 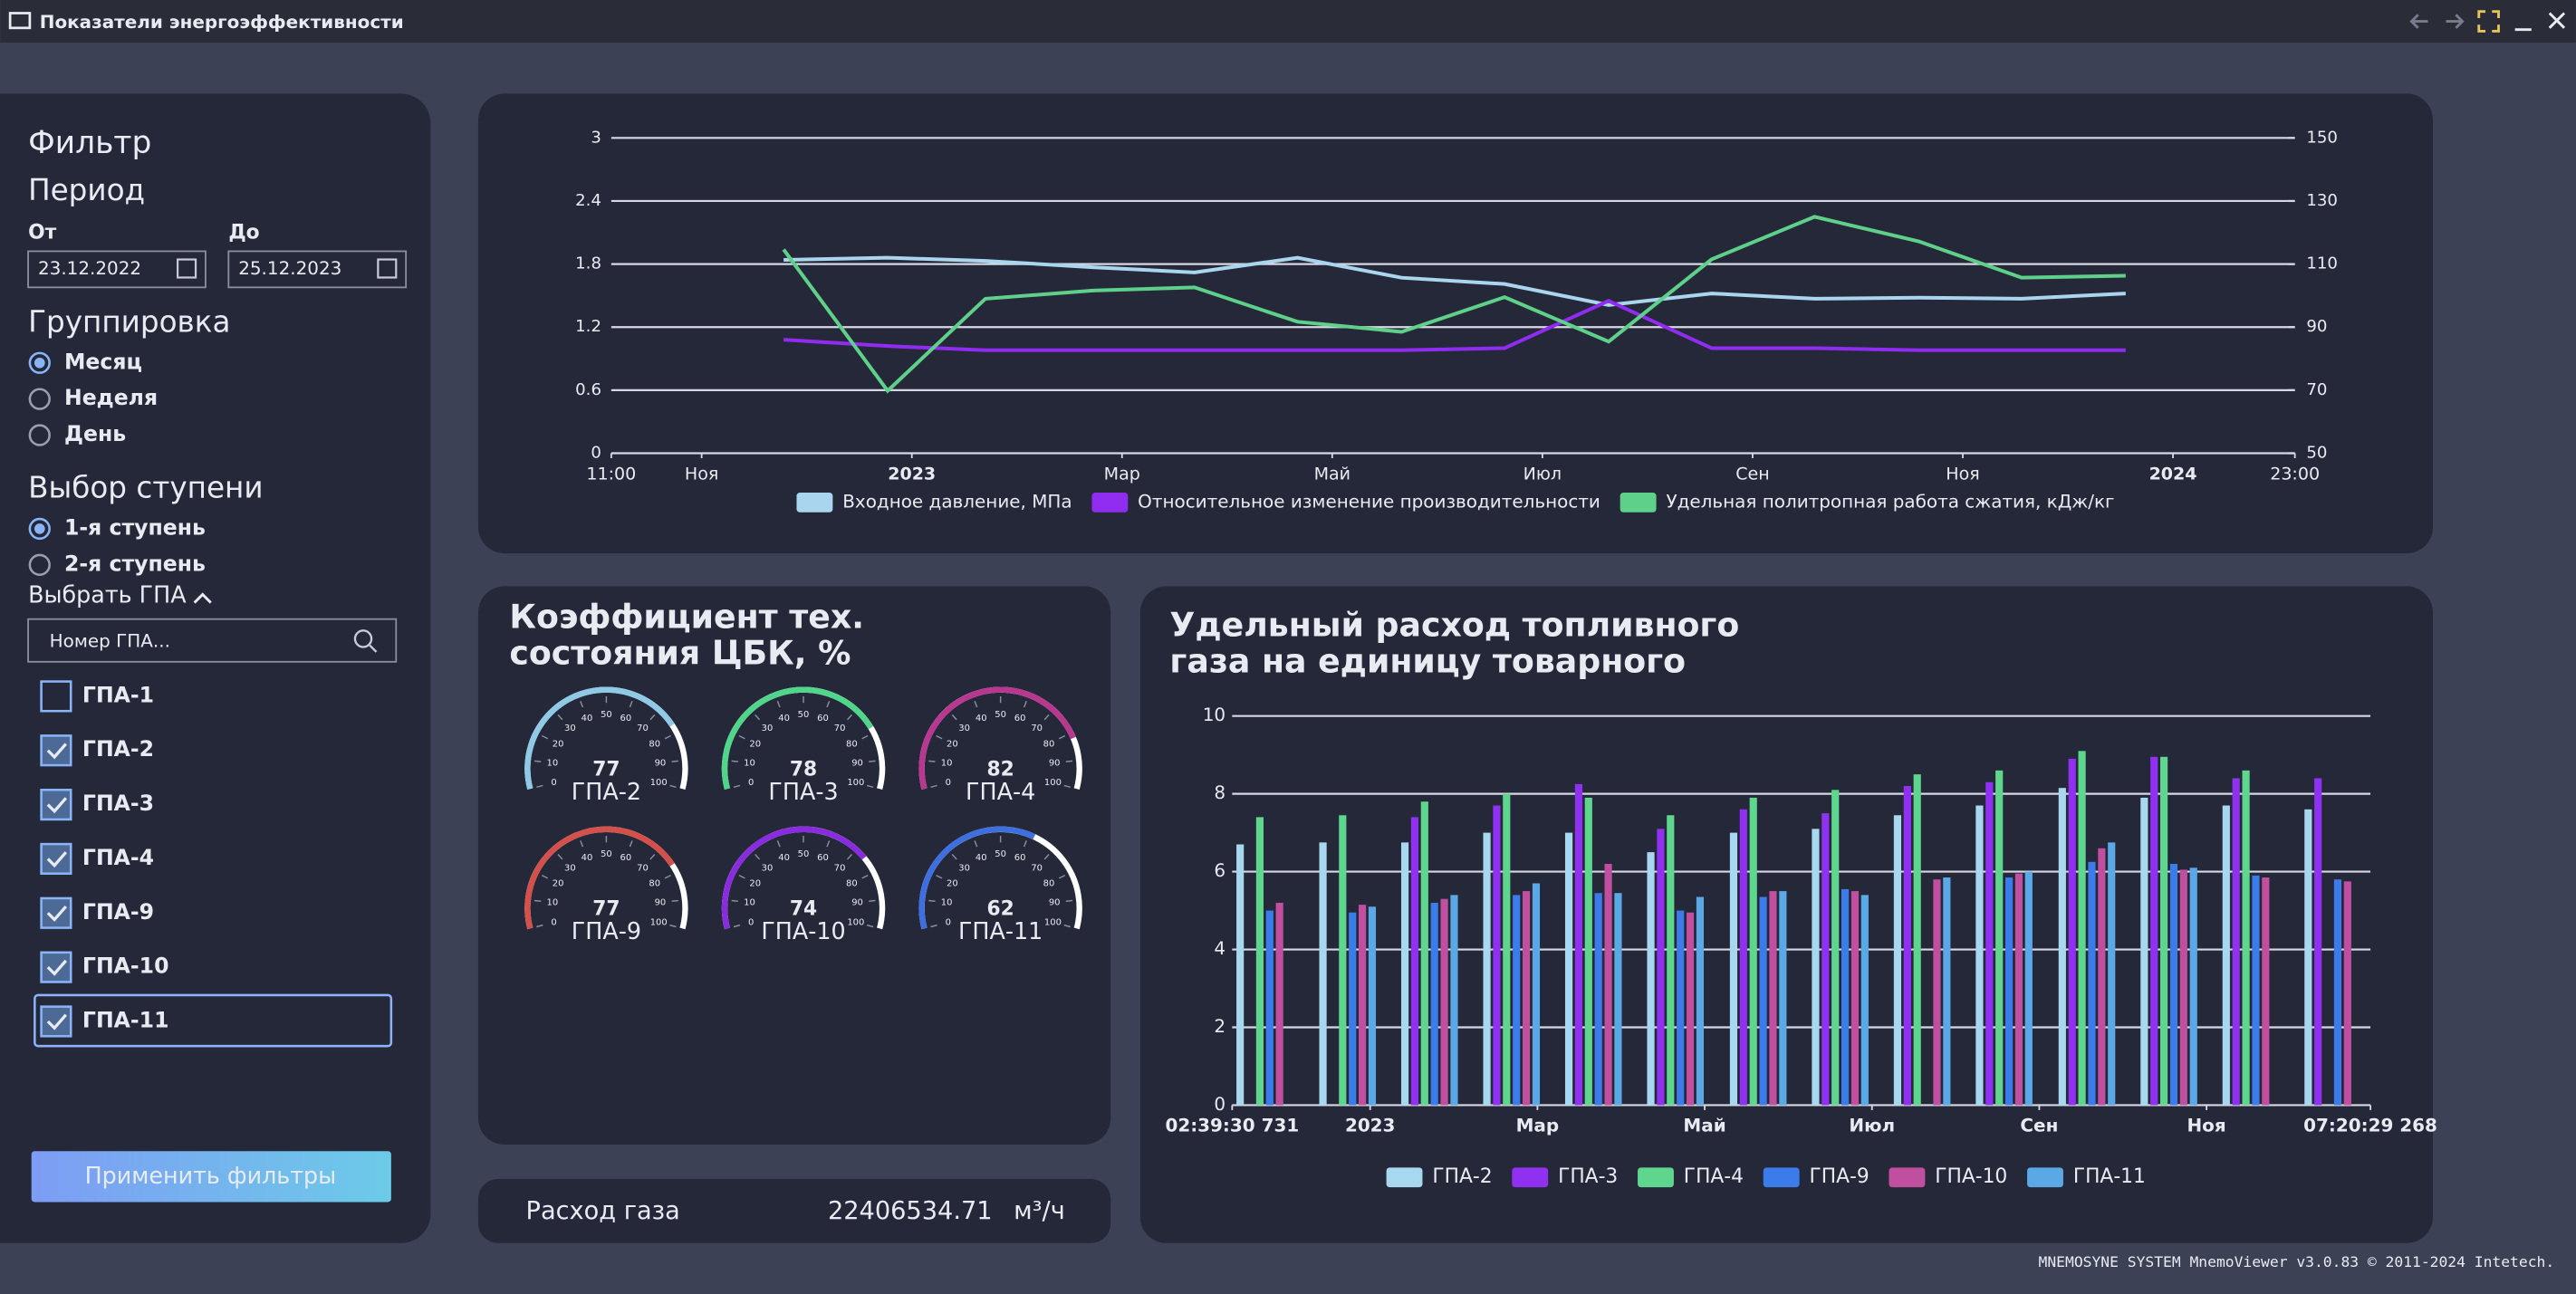 What do you see at coordinates (1000, 930) in the screenshot?
I see `gauge-label: ГПА-11` at bounding box center [1000, 930].